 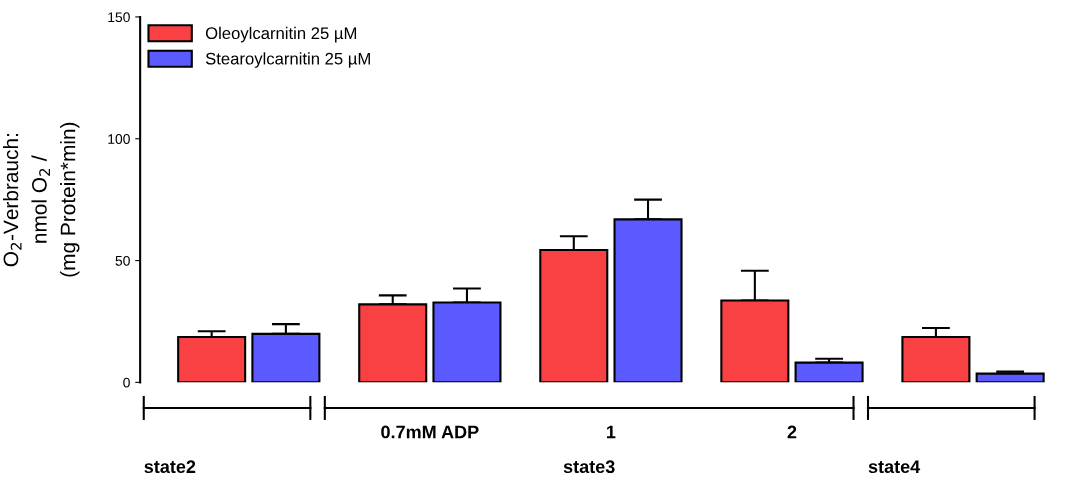 I want to click on legend-label: Stearoylcarnitin 25 µM, so click(x=287, y=60).